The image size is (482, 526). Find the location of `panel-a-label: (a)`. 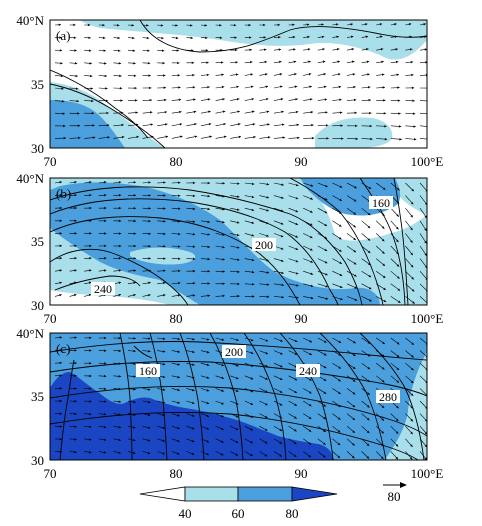

panel-a-label: (a) is located at coordinates (63, 35).